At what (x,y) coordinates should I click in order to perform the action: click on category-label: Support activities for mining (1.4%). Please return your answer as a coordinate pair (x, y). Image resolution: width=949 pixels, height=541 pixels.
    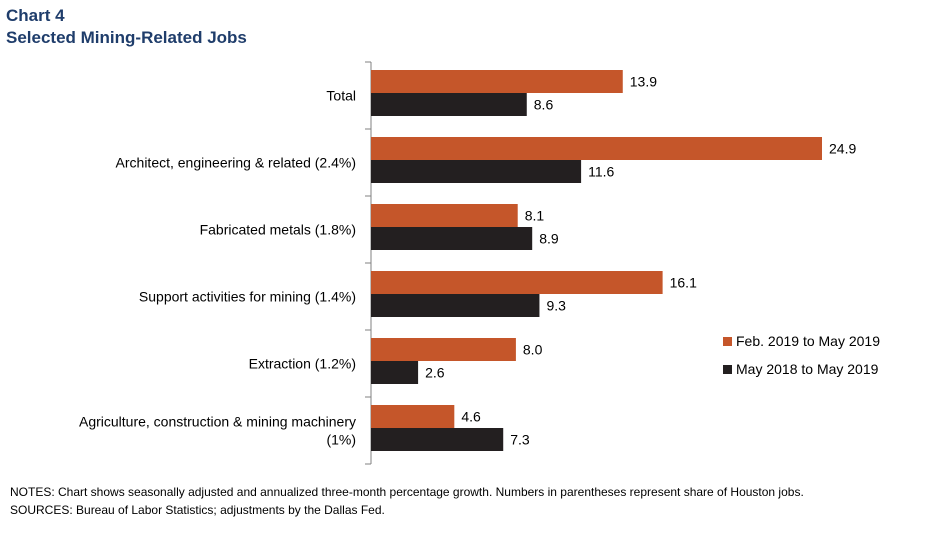
    Looking at the image, I should click on (247, 297).